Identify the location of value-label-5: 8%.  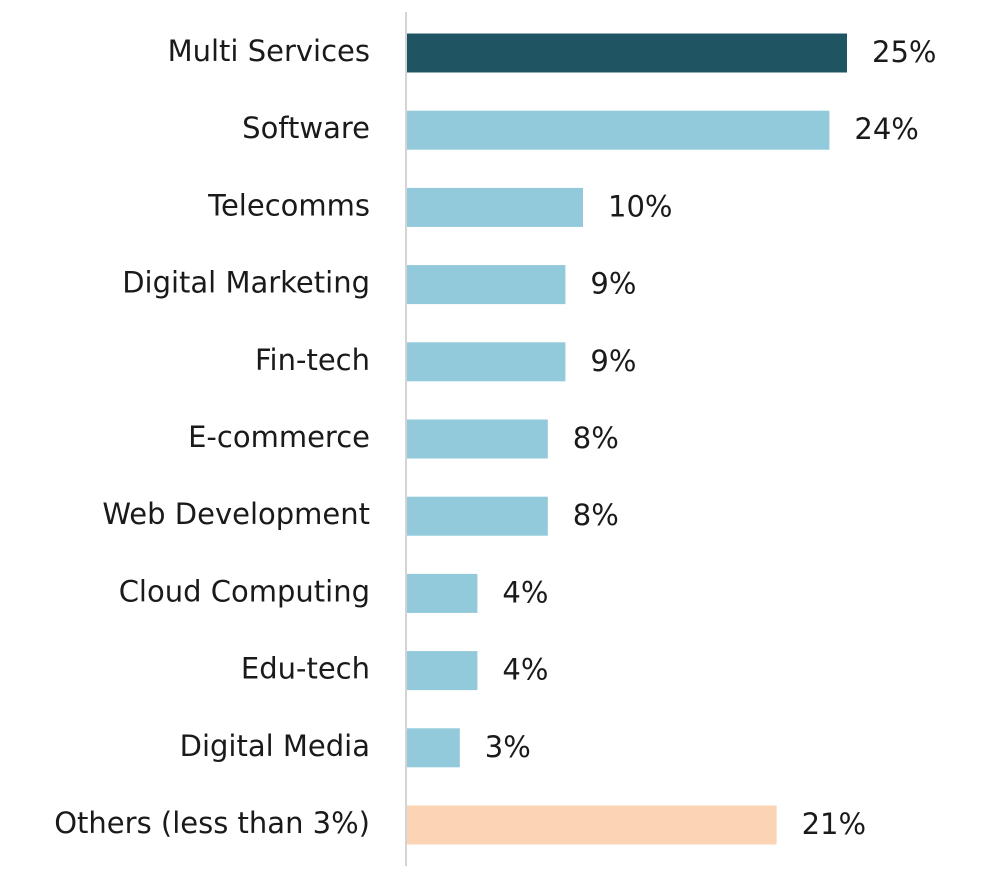
(596, 438).